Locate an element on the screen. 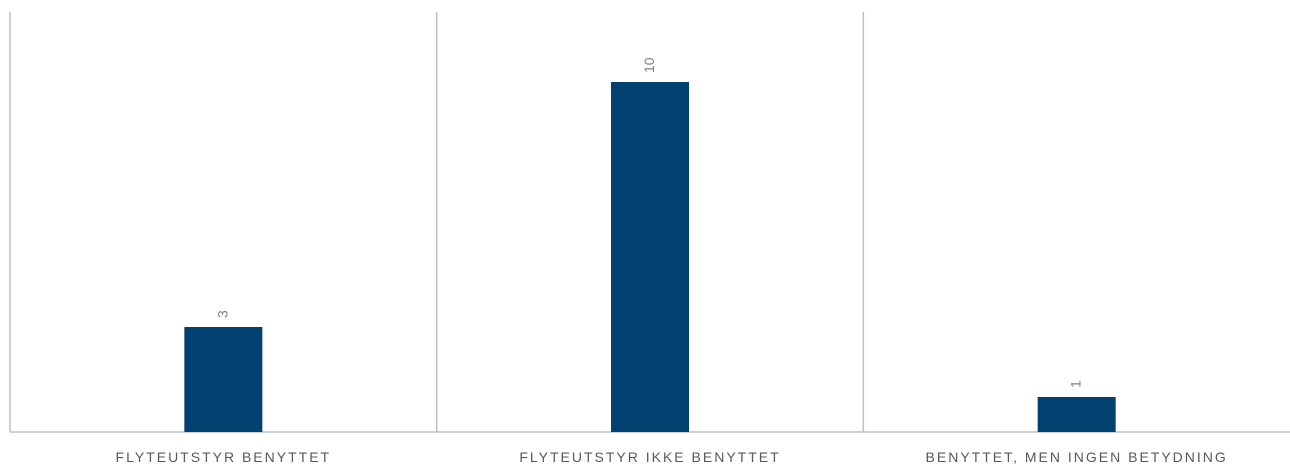 Image resolution: width=1290 pixels, height=469 pixels. data-label: 1 is located at coordinates (1076, 384).